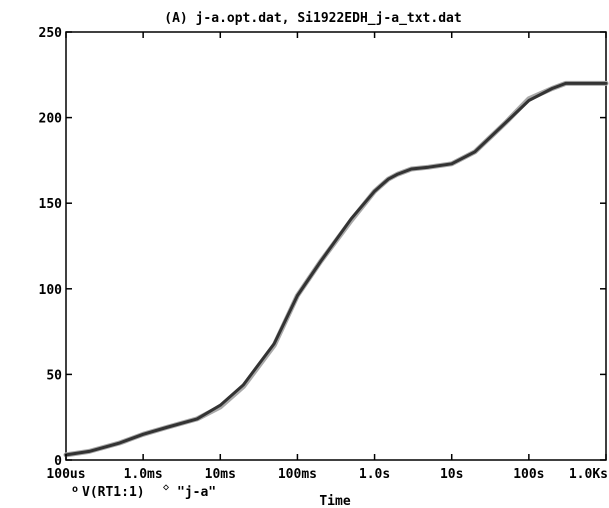 This screenshot has width=609, height=508. Describe the element at coordinates (528, 474) in the screenshot. I see `x-tick-label: 100s` at that location.